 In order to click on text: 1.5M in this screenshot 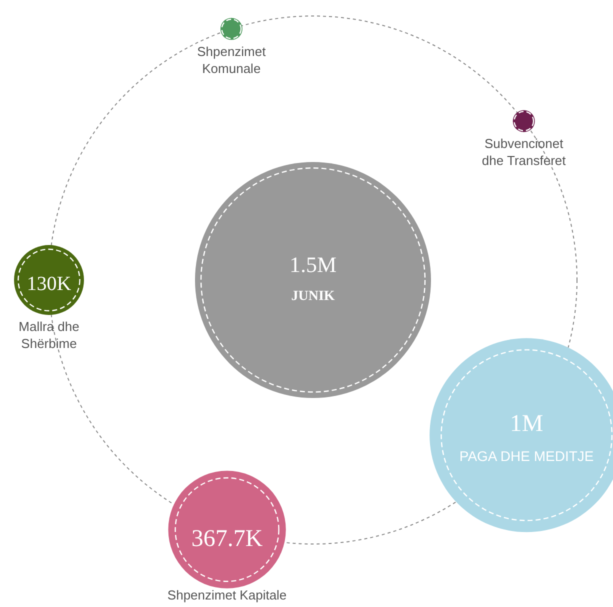, I will do `click(313, 264)`.